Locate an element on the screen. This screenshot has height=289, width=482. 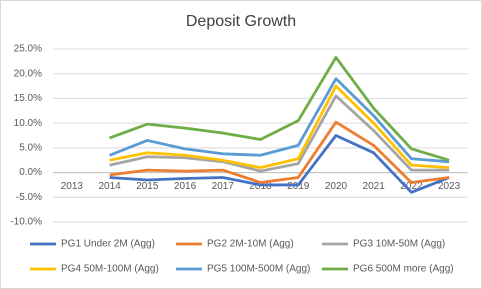
legend-label: PG6 500M more (Agg) is located at coordinates (403, 269).